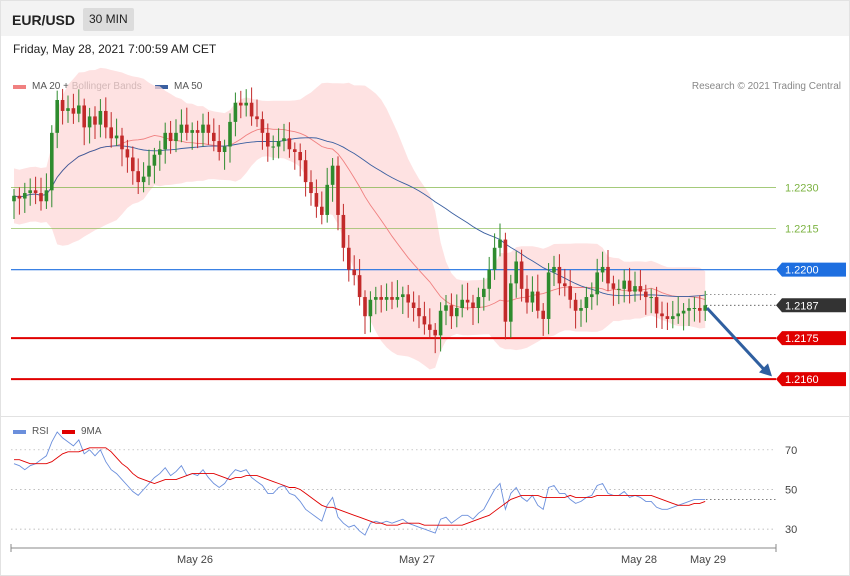  I want to click on legend-9ma-label: 9MA, so click(91, 431).